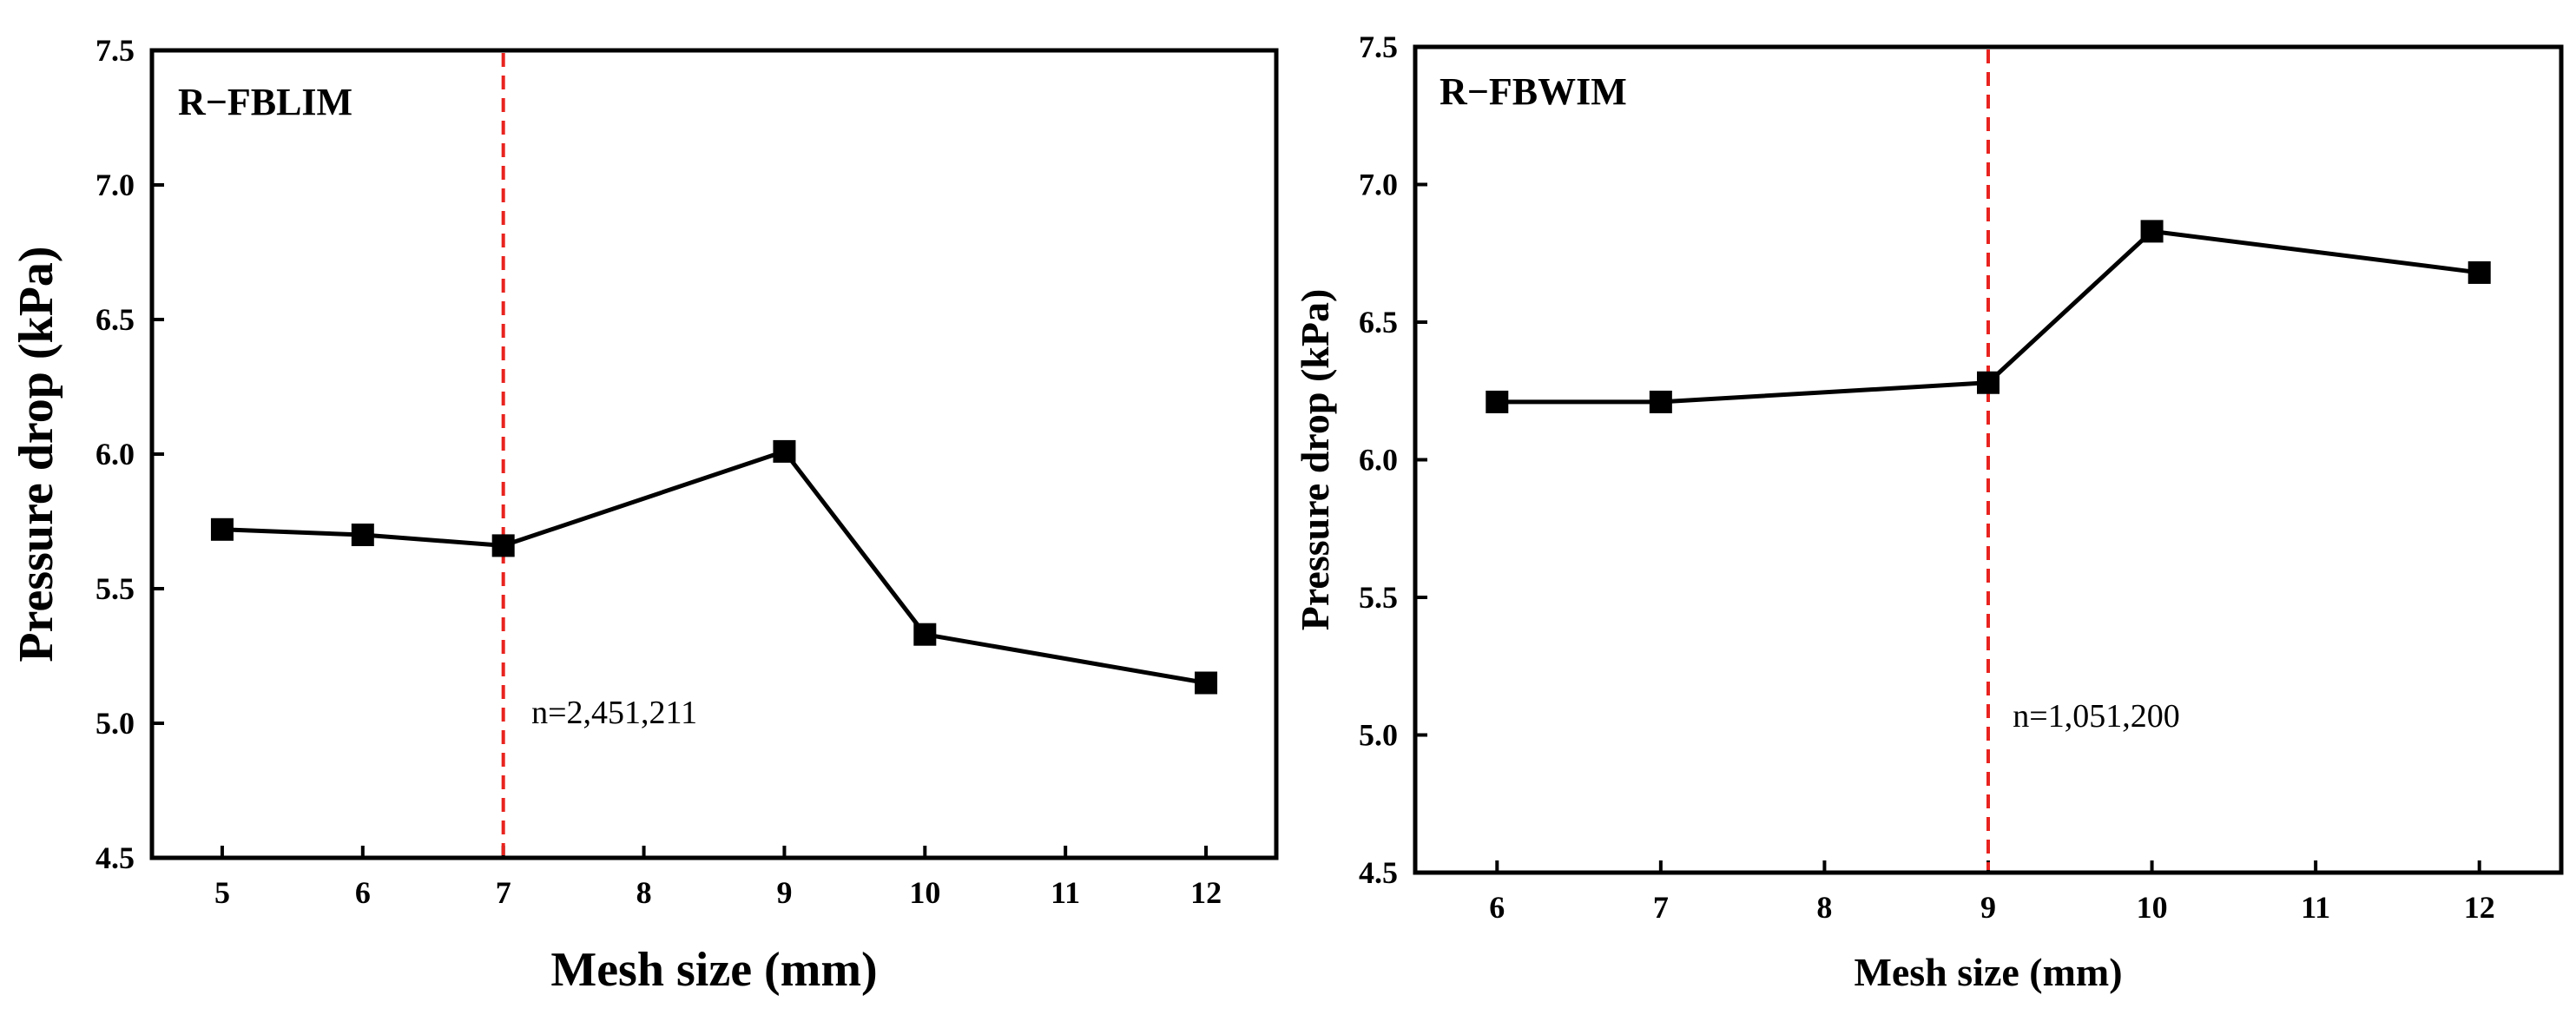 The width and height of the screenshot is (2576, 1015). What do you see at coordinates (714, 567) in the screenshot?
I see `series-line` at bounding box center [714, 567].